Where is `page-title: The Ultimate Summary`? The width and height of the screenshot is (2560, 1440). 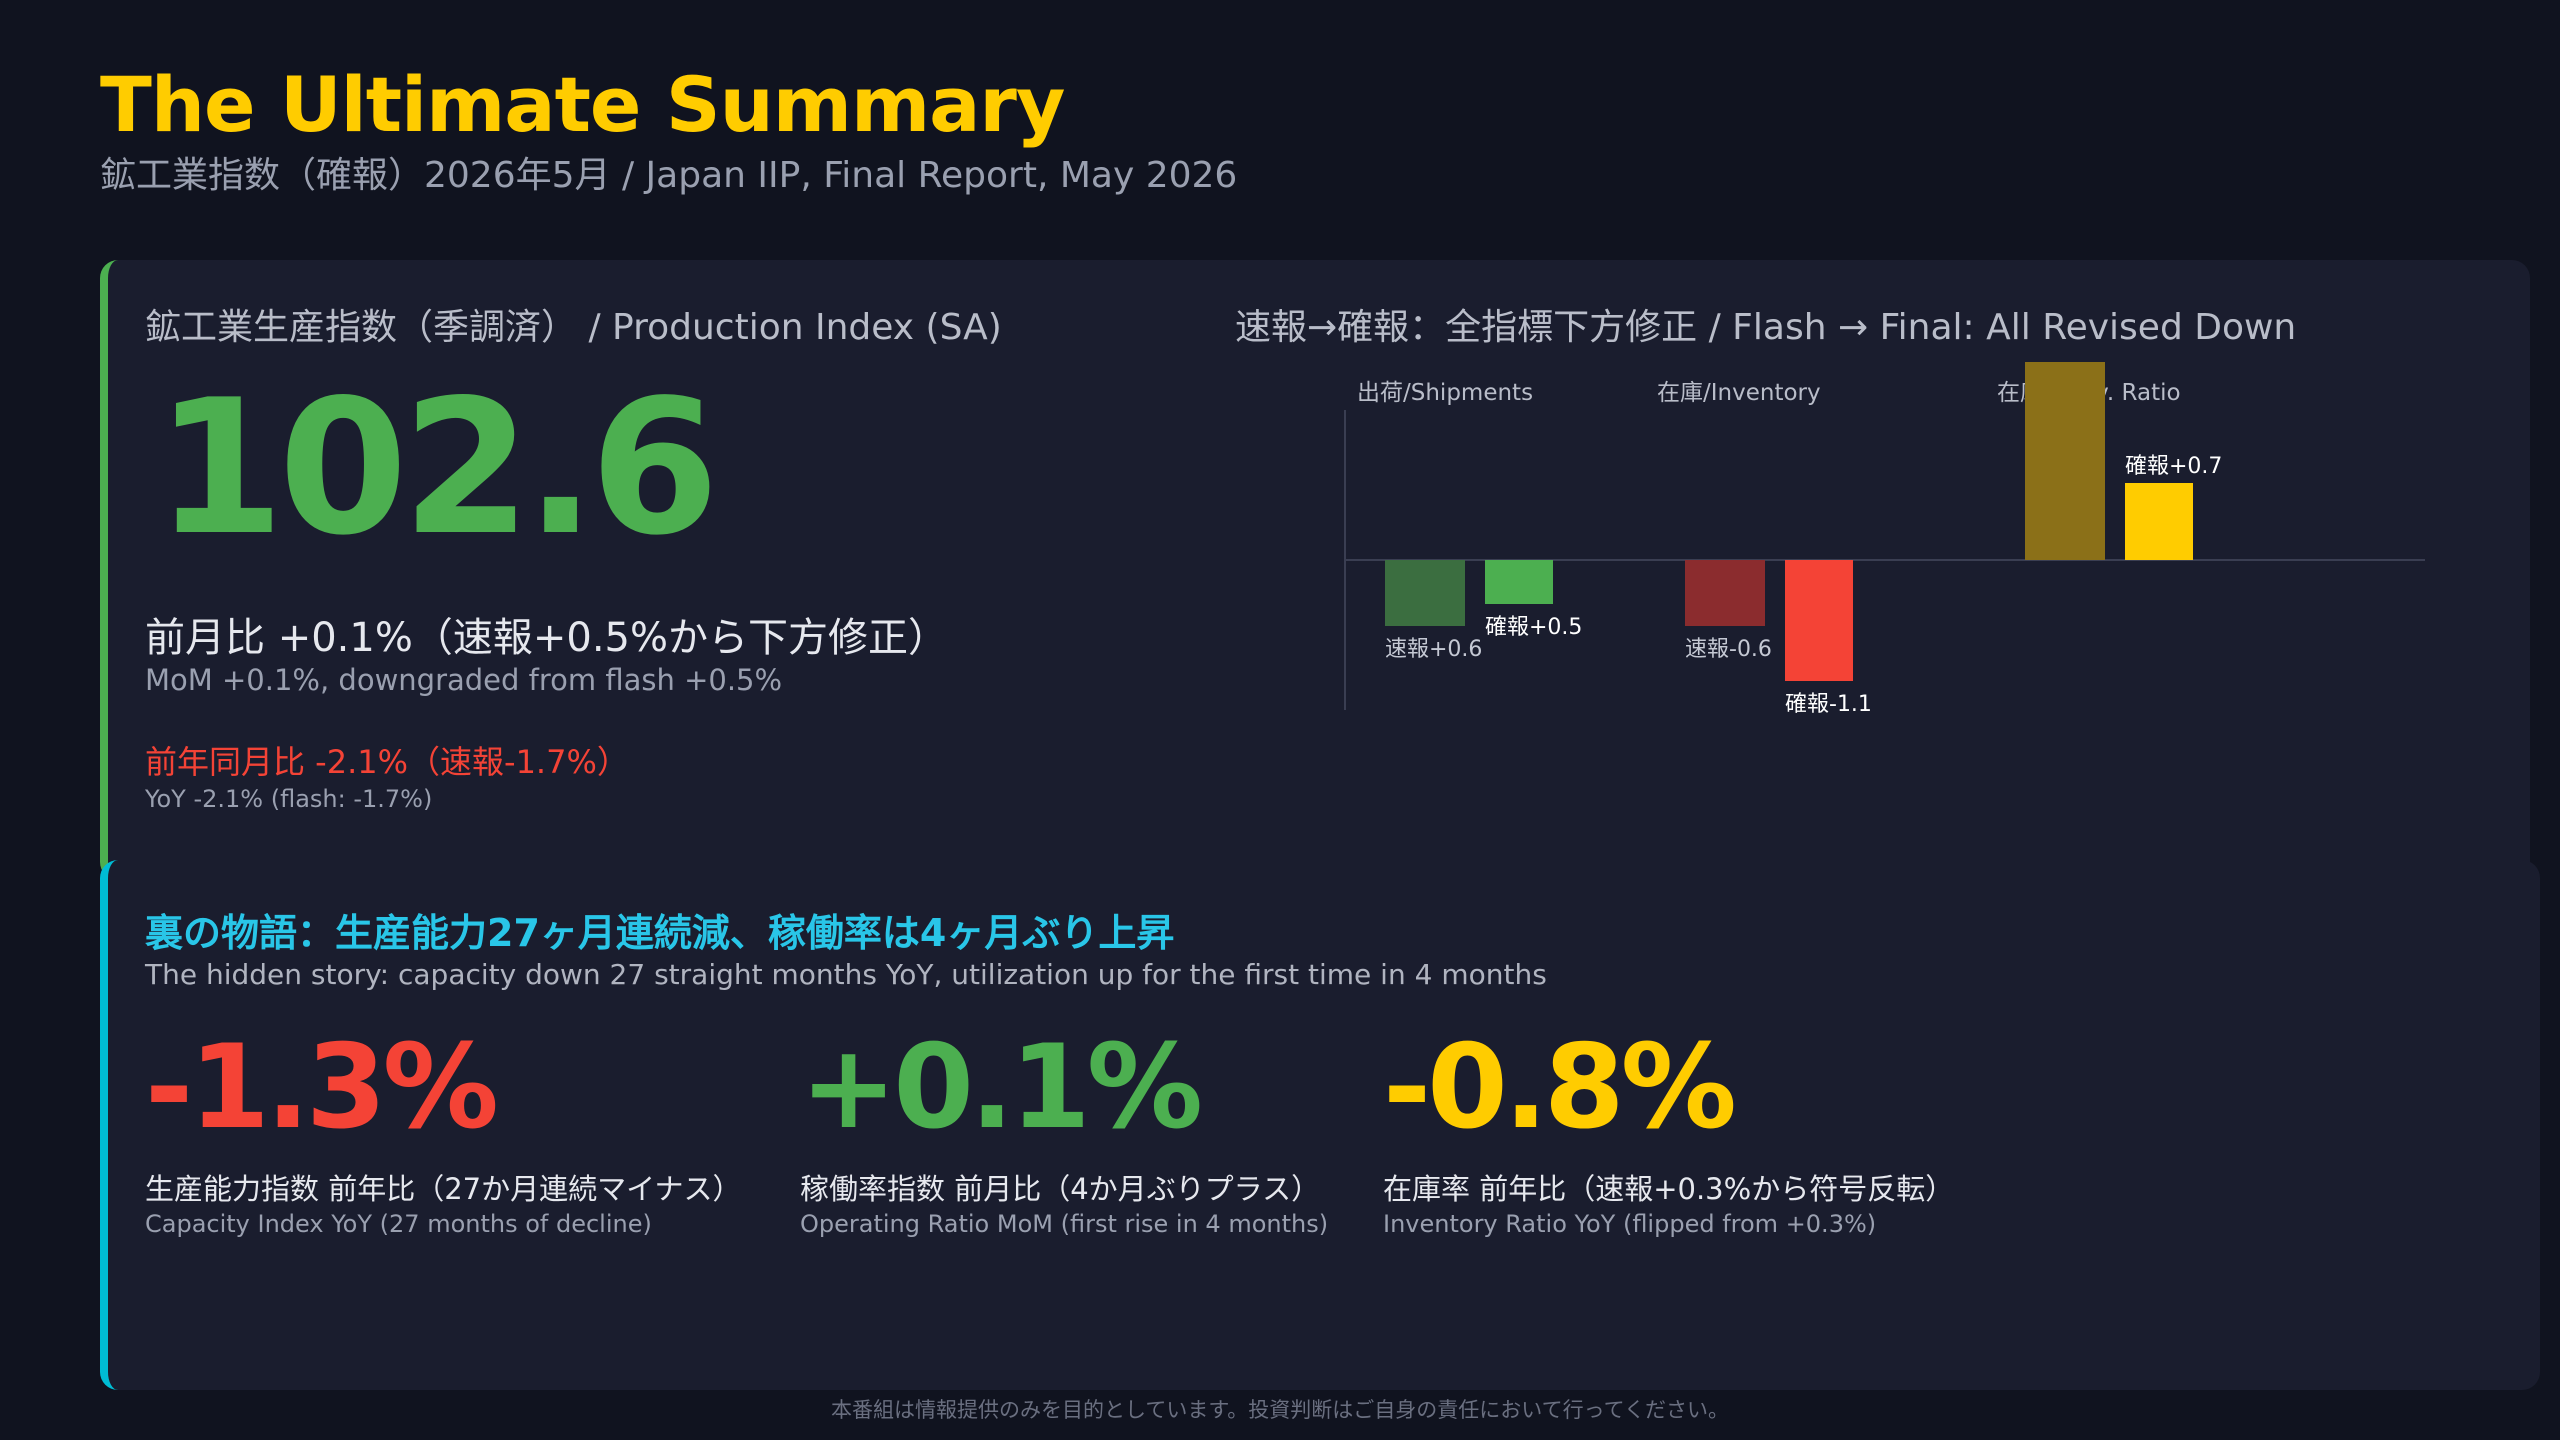 page-title: The Ultimate Summary is located at coordinates (582, 104).